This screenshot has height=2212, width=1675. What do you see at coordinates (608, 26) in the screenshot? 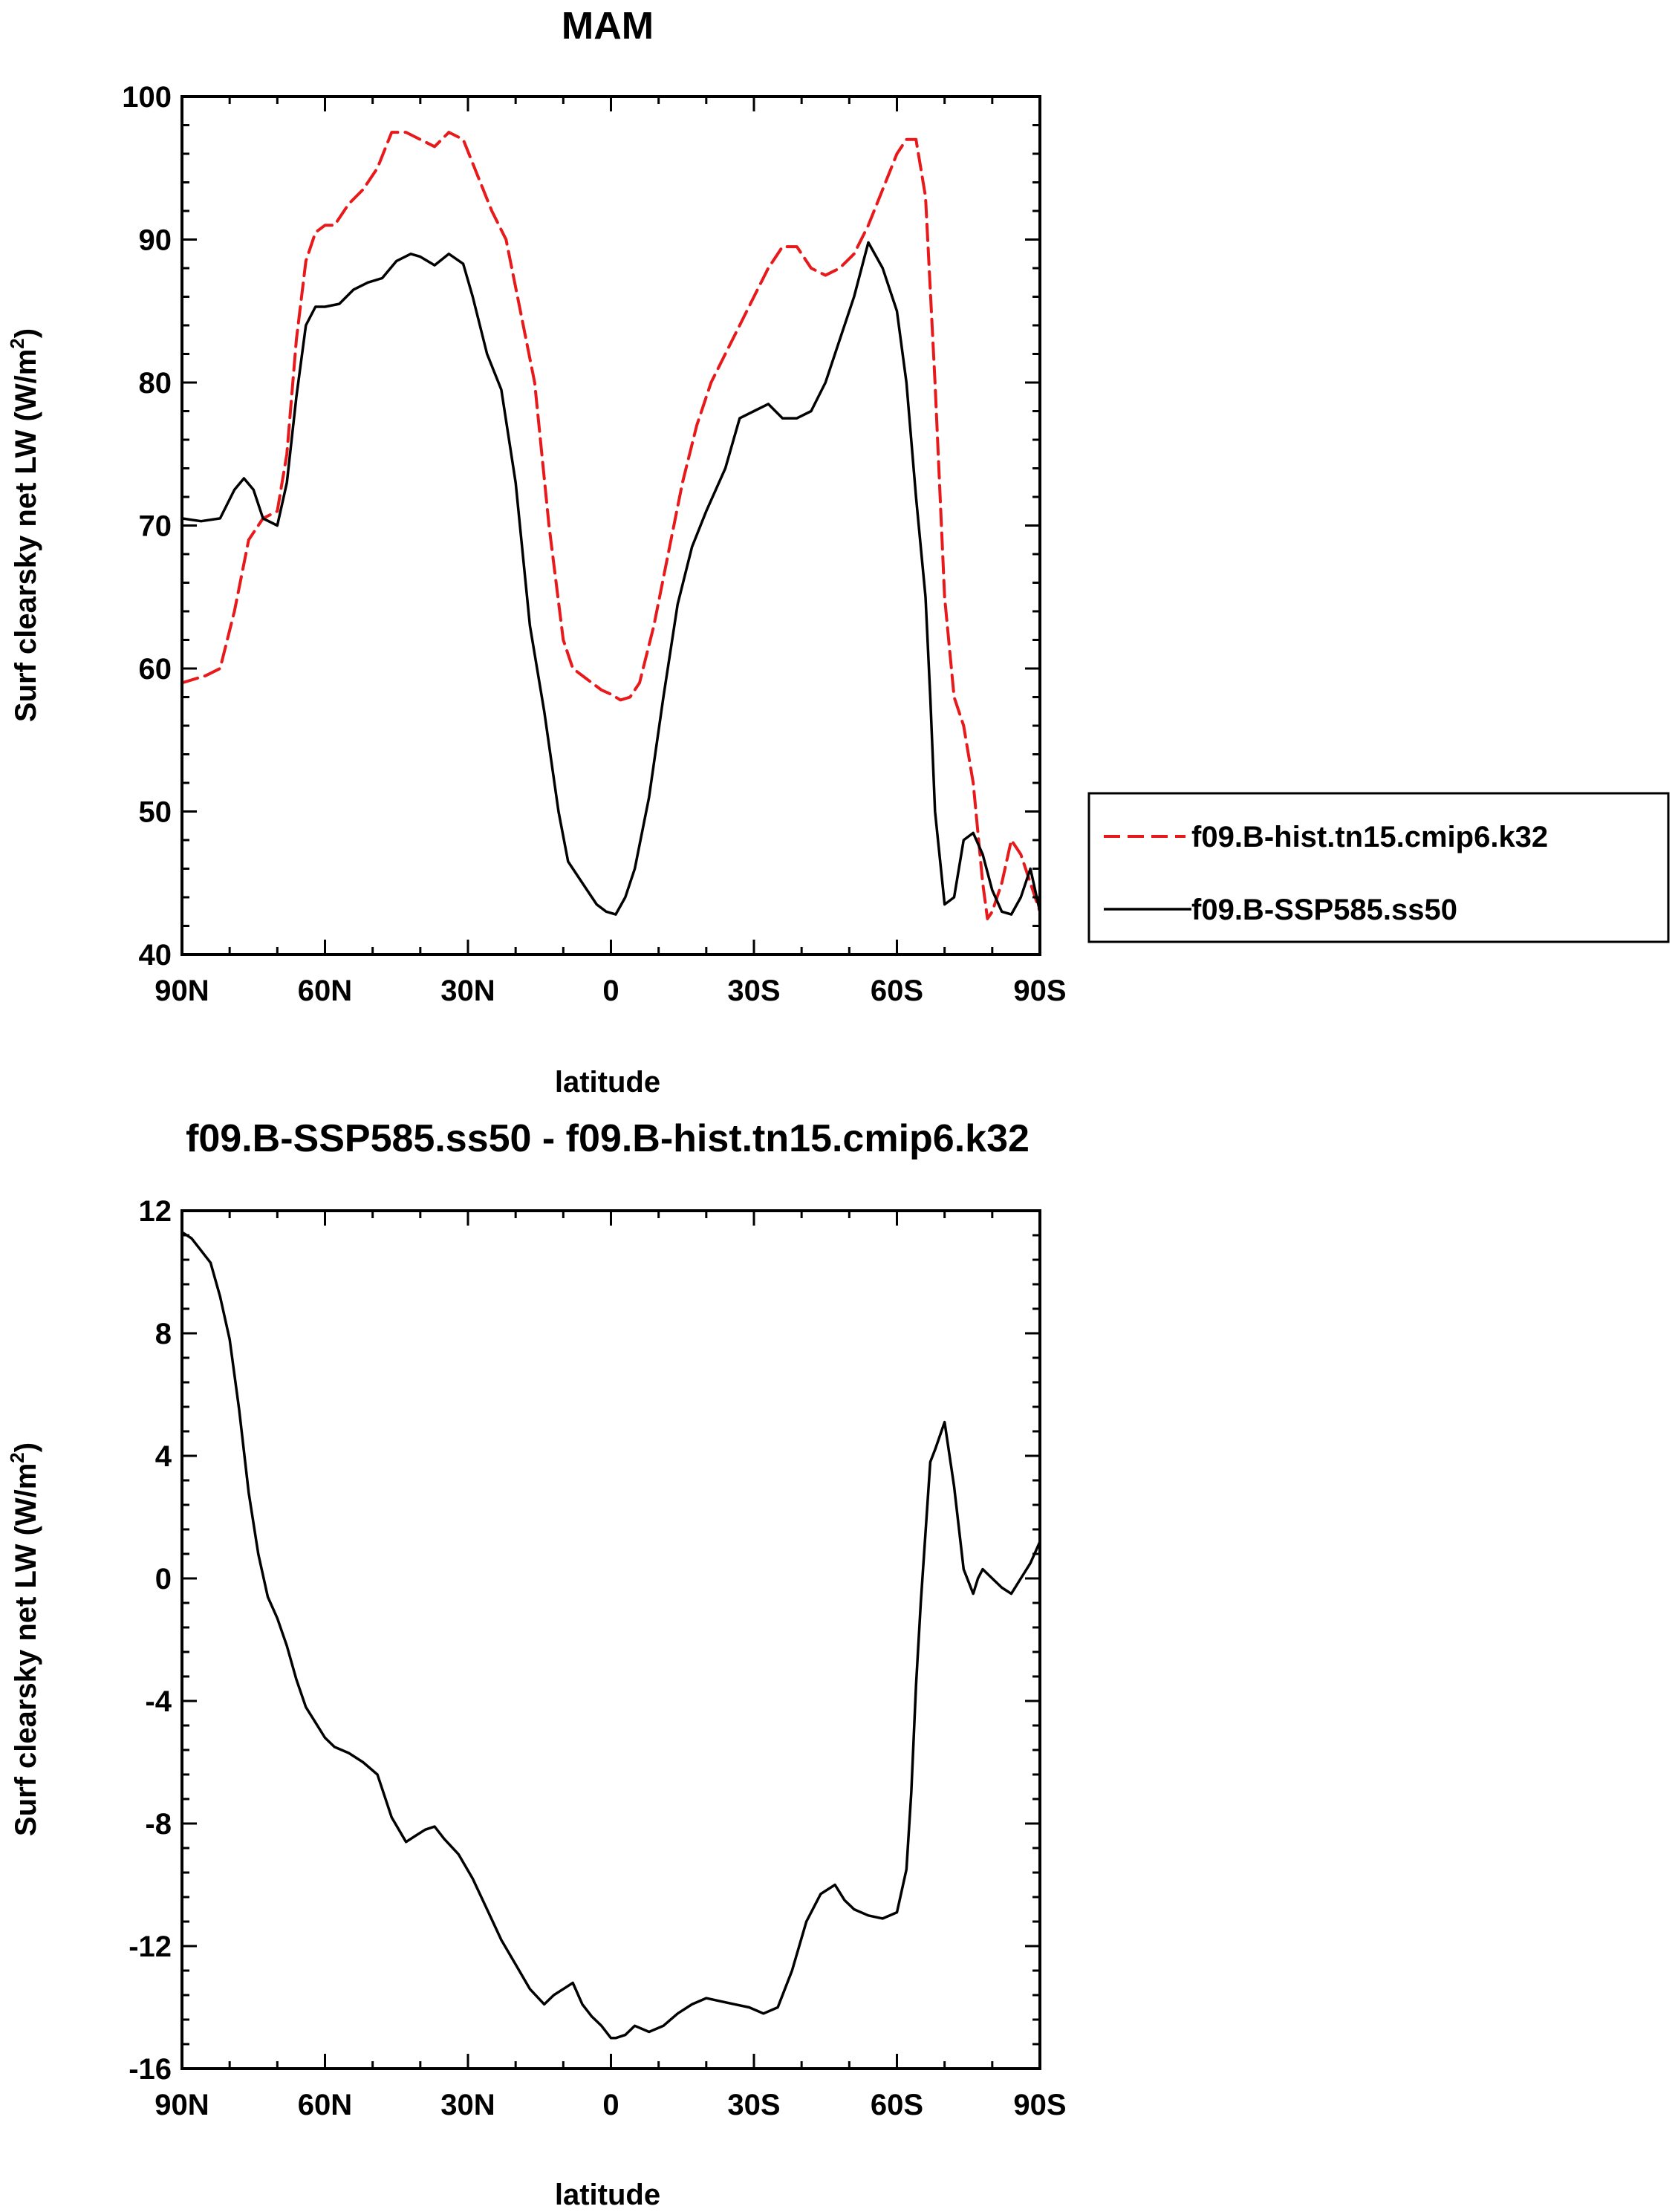
I see `chart-title: MAM` at bounding box center [608, 26].